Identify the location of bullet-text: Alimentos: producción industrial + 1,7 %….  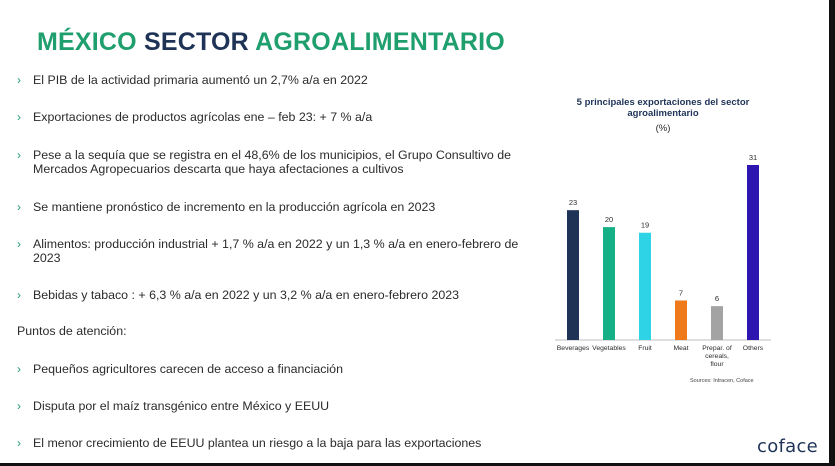
(276, 251).